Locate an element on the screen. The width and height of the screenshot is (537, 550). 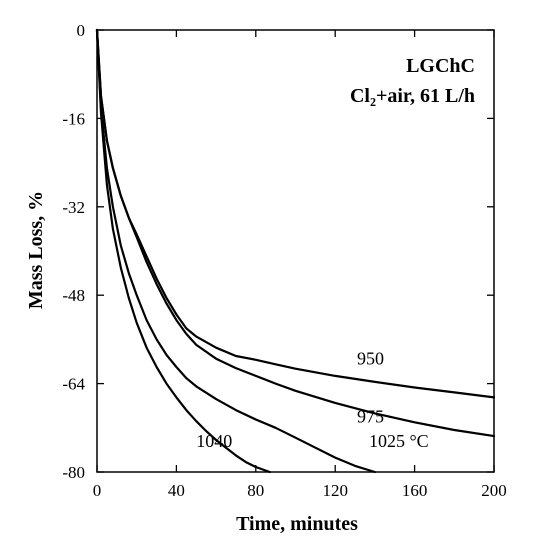
series-labels: 950 975 1025 °C 1040 is located at coordinates (312, 399).